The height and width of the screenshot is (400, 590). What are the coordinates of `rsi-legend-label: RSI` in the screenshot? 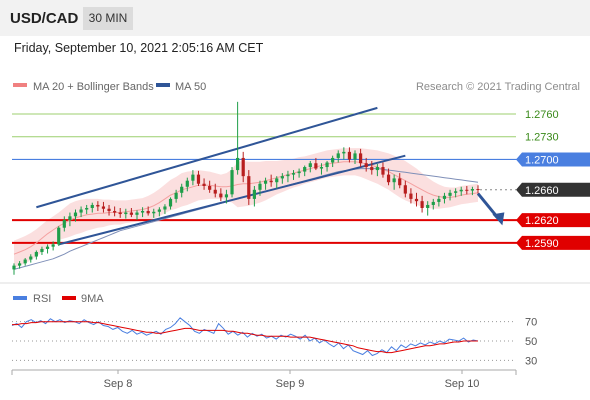 It's located at (42, 299).